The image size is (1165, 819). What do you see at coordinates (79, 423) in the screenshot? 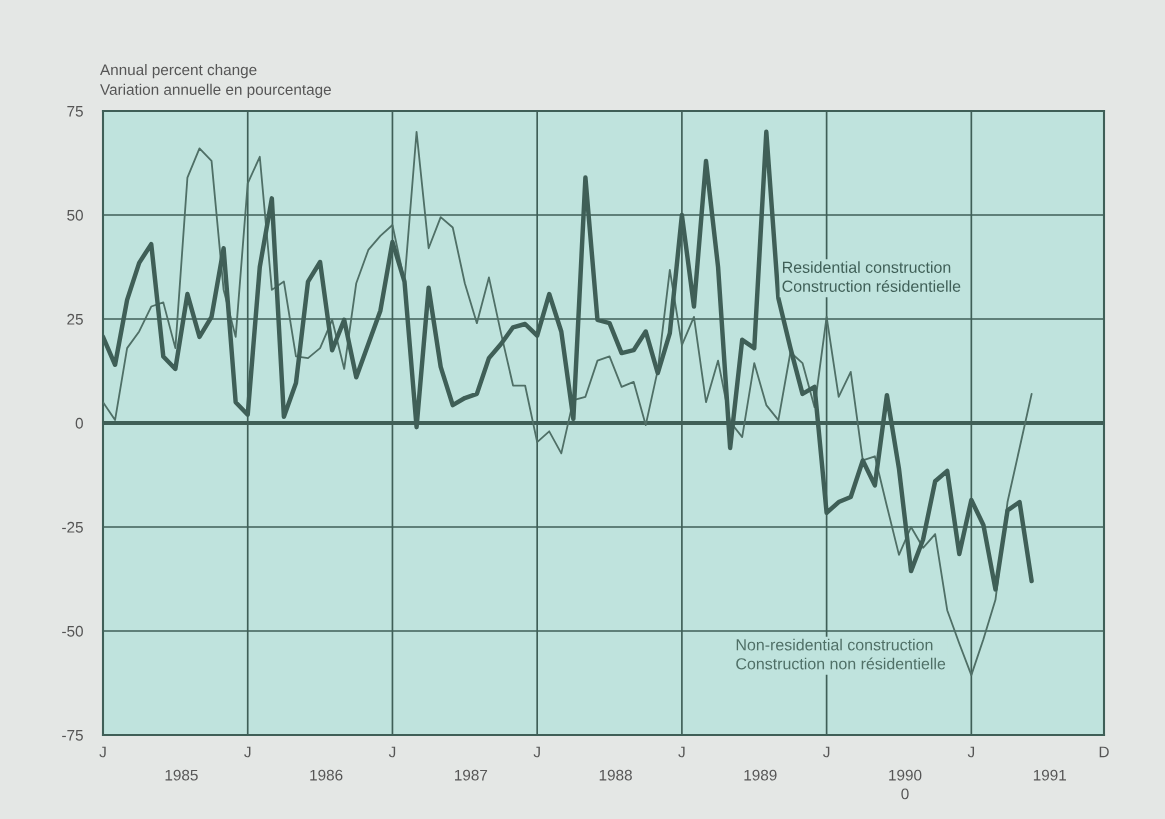
I see `y-tick-label: 0` at bounding box center [79, 423].